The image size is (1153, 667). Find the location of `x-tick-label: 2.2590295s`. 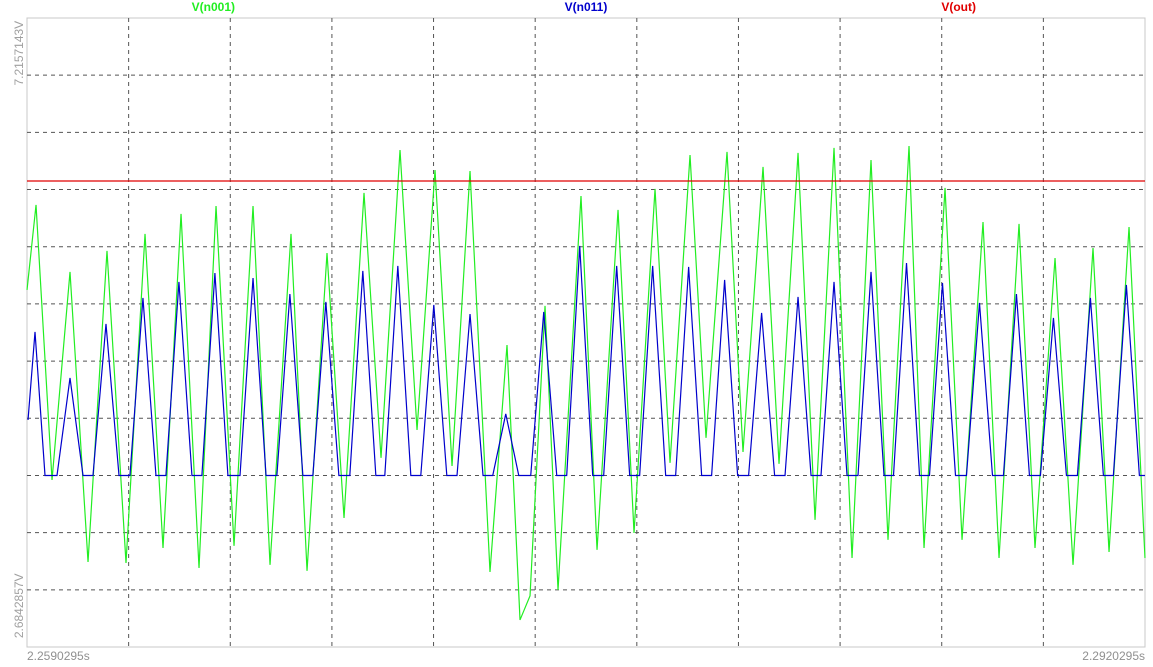

x-tick-label: 2.2590295s is located at coordinates (58, 656).